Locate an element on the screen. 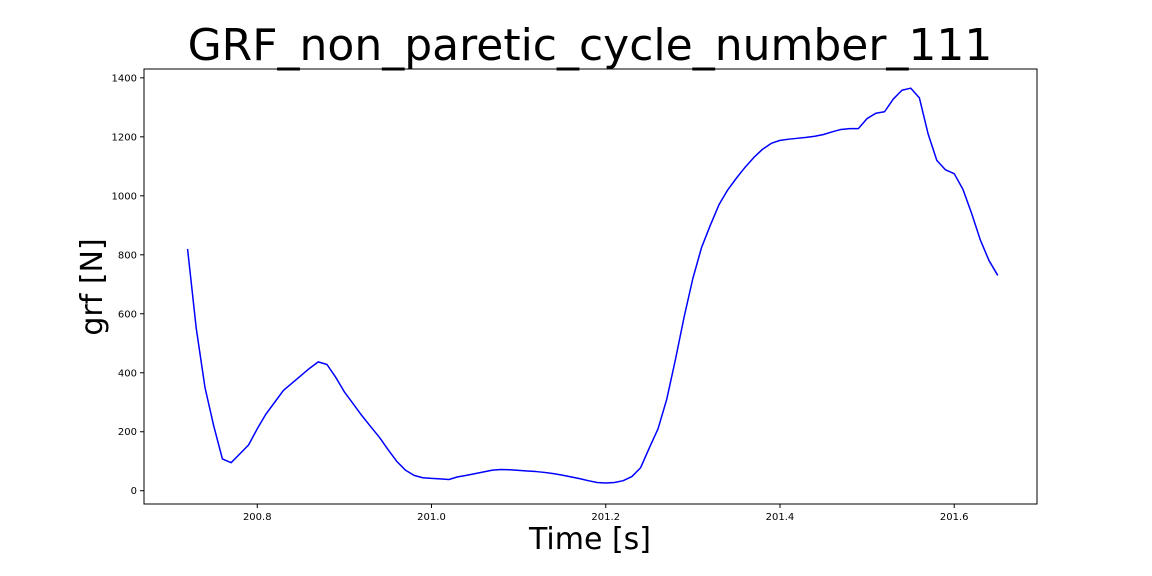 The image size is (1152, 576). x-tick-label: 201.2 is located at coordinates (605, 517).